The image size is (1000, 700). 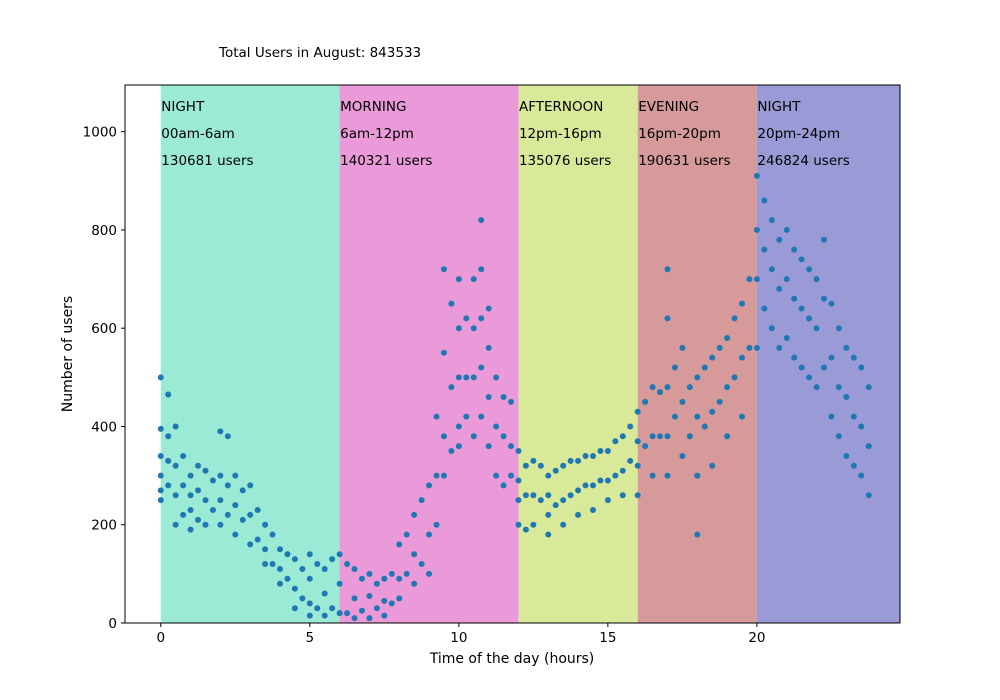 What do you see at coordinates (319, 53) in the screenshot?
I see `chart-title: Total Users in August: 843533` at bounding box center [319, 53].